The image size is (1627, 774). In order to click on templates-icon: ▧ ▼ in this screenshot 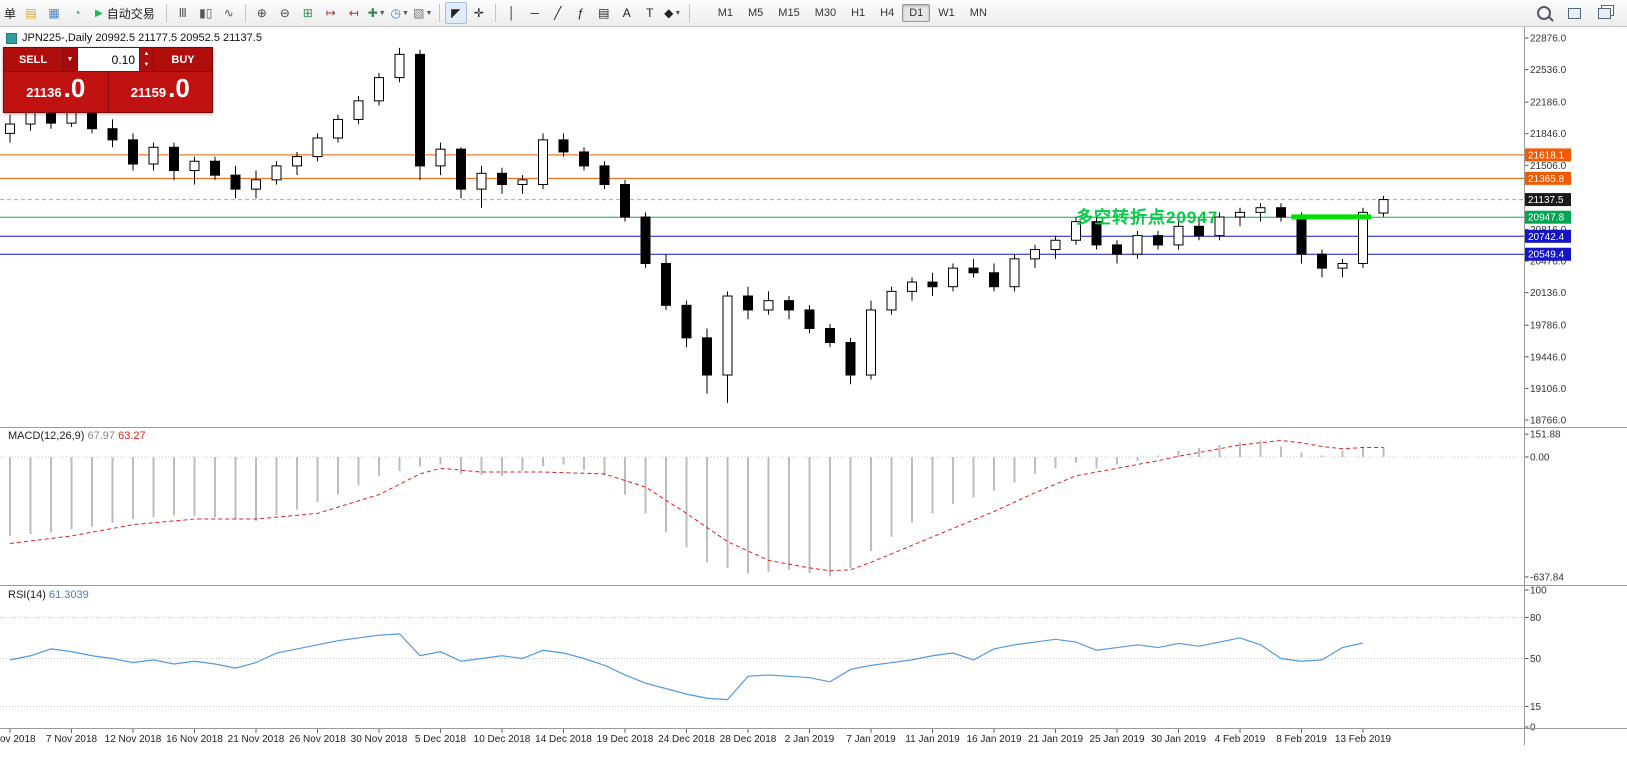, I will do `click(423, 13)`.